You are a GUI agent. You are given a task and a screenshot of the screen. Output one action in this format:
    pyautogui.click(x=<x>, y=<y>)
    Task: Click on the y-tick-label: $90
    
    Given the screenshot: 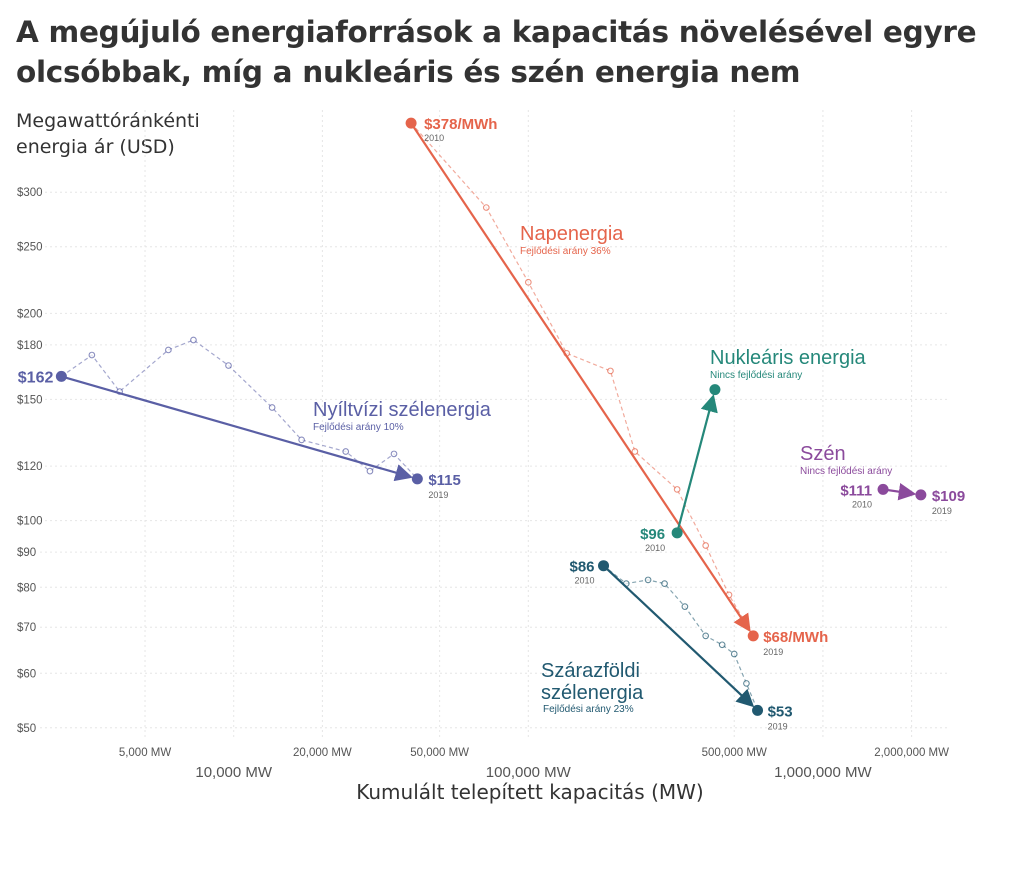 What is the action you would take?
    pyautogui.click(x=26, y=553)
    